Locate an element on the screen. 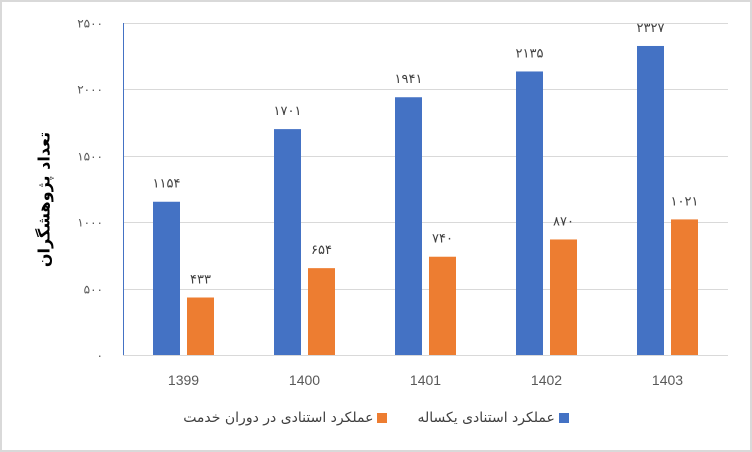 The width and height of the screenshot is (752, 452). x-tick-label: 1399 is located at coordinates (183, 380).